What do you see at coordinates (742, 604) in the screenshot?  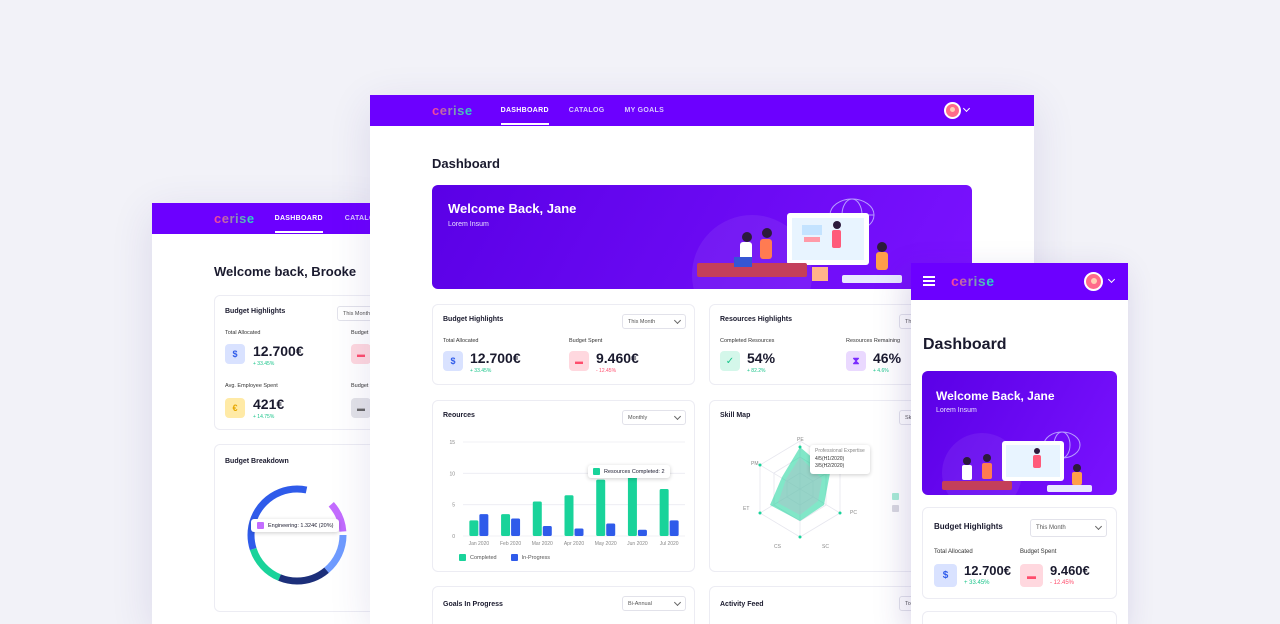 I see `card-title: Activity Feed` at bounding box center [742, 604].